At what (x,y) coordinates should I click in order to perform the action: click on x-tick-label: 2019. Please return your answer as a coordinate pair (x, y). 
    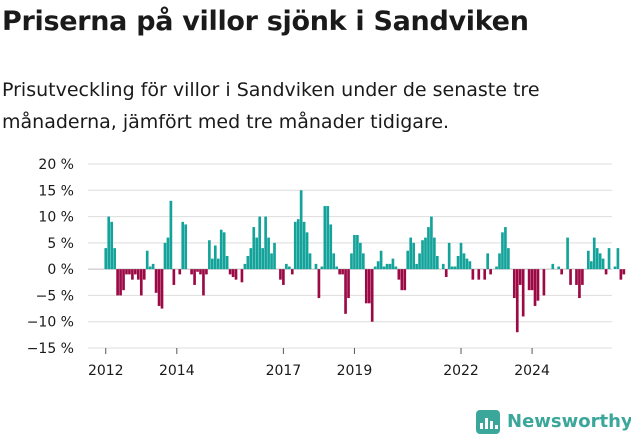
    Looking at the image, I should click on (355, 371).